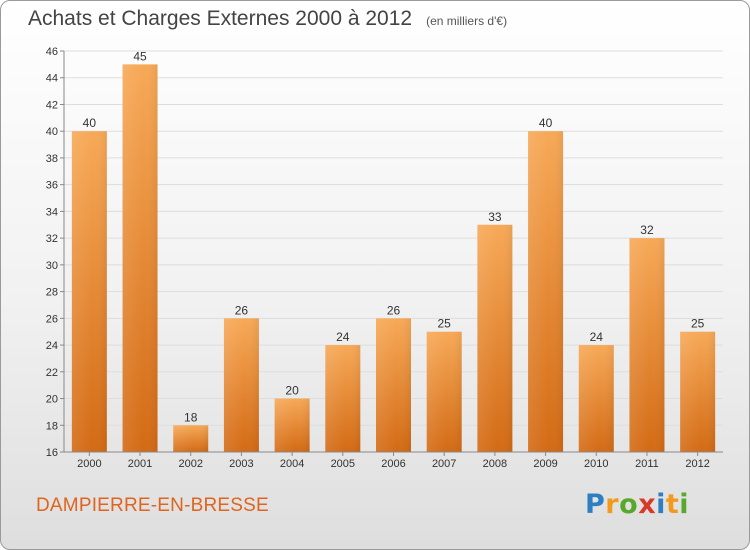 Image resolution: width=750 pixels, height=550 pixels. I want to click on y-tick-label: 34, so click(52, 212).